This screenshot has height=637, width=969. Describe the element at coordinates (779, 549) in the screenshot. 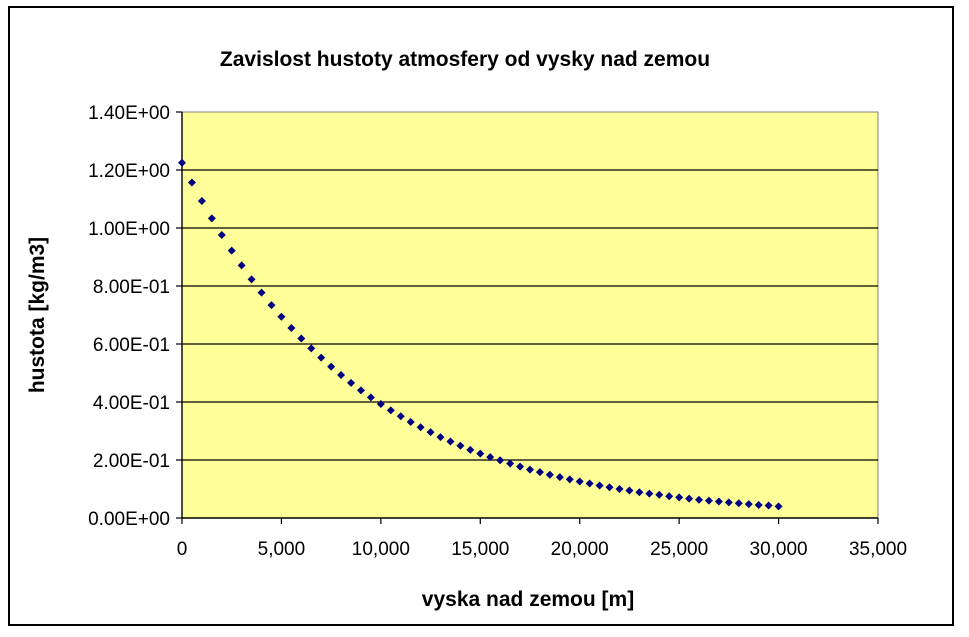

I see `x-tick-label: 30,000` at that location.